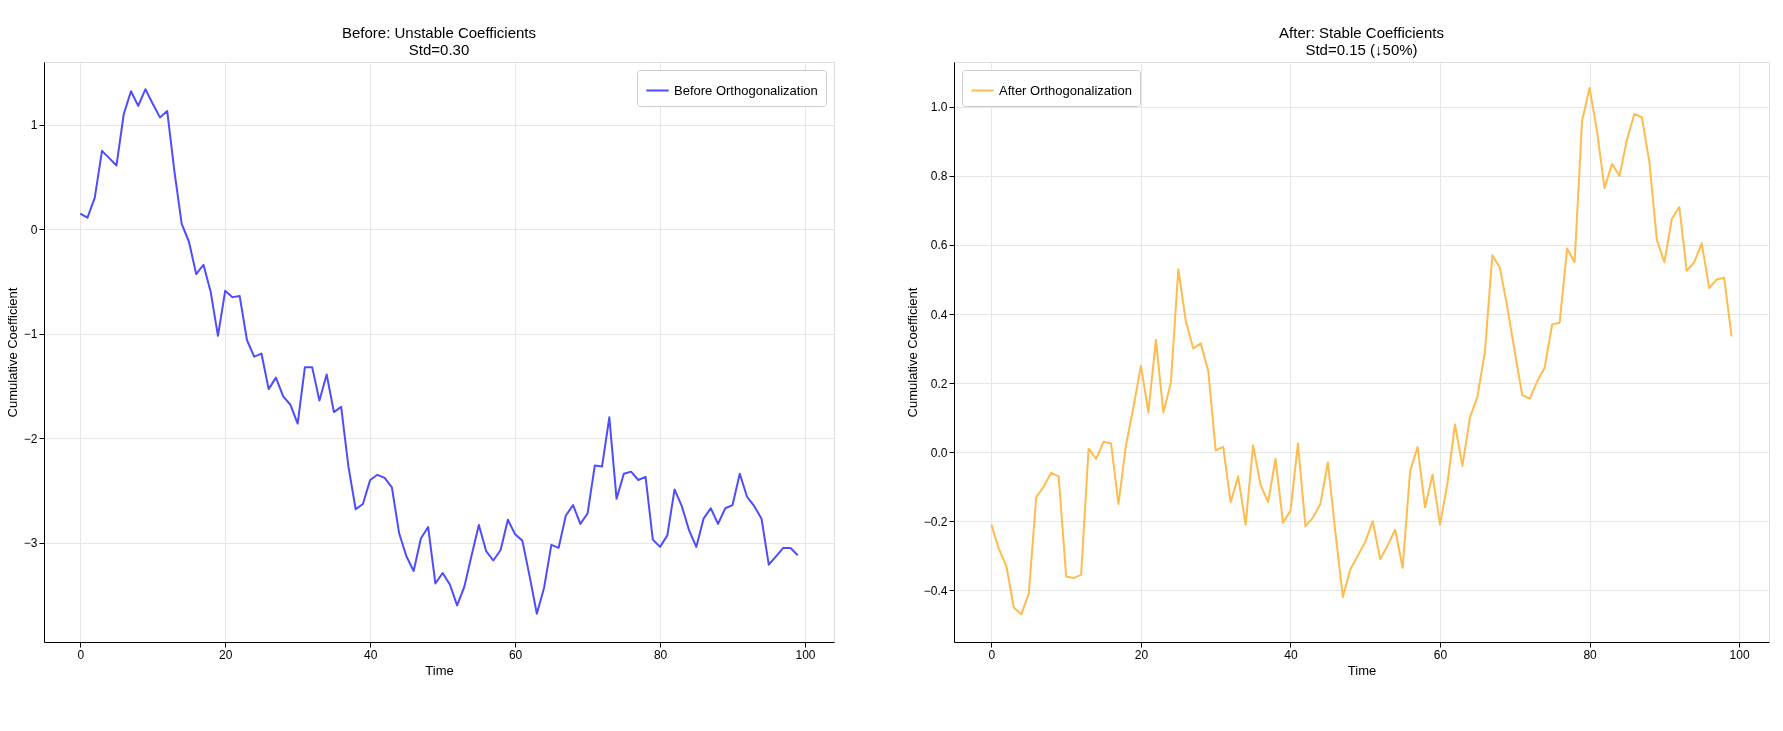 The image size is (1783, 731). I want to click on y-tick-label: −0.2, so click(935, 521).